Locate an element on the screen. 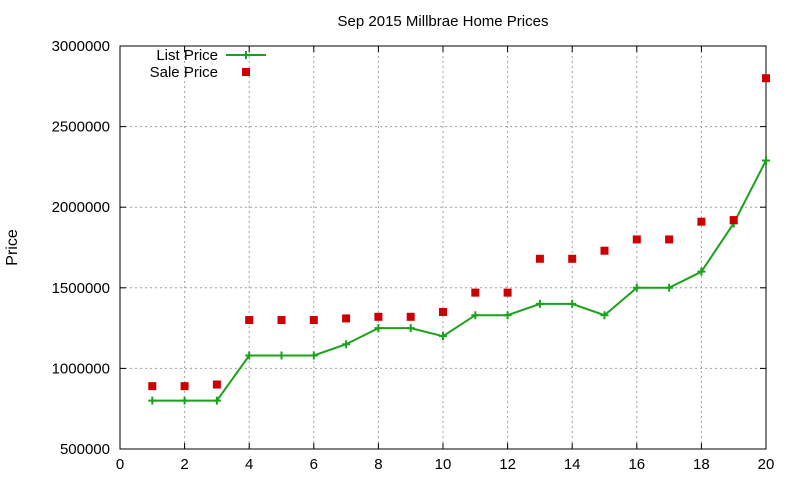 The height and width of the screenshot is (480, 800). x-tick-label: 2 is located at coordinates (184, 464).